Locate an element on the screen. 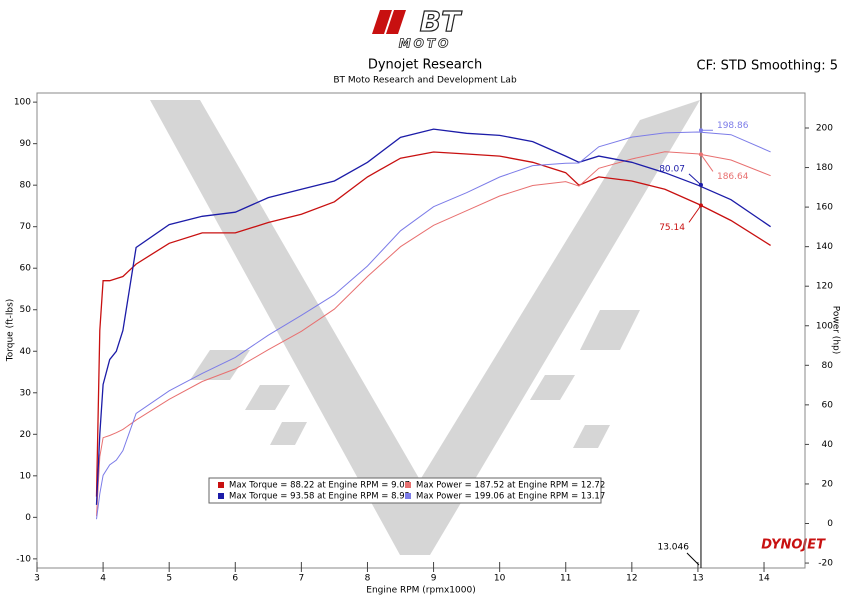 This screenshot has width=851, height=601. chart-title: Dynojet Research is located at coordinates (425, 65).